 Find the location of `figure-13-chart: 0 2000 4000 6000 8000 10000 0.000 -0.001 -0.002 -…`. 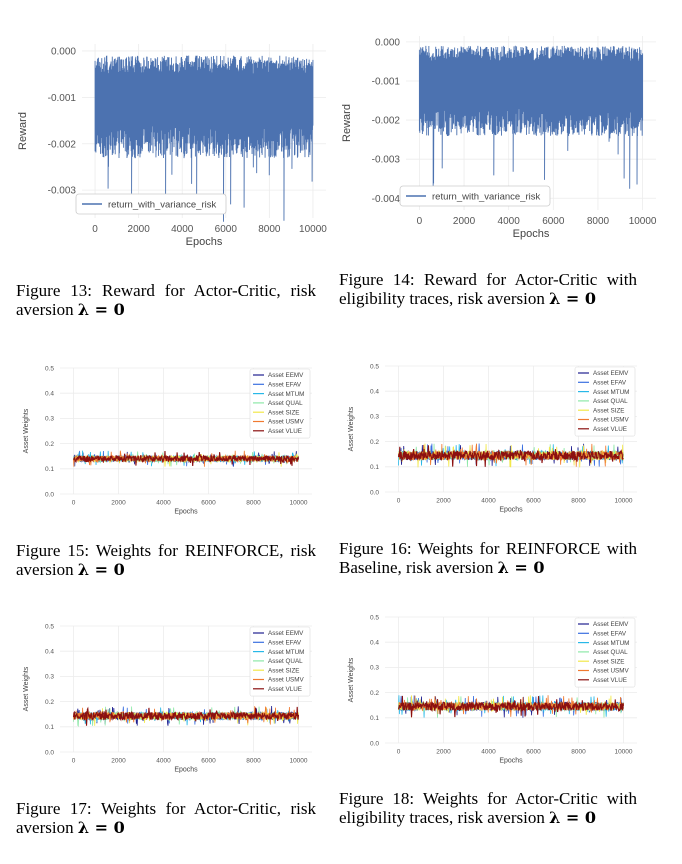

figure-13-chart: 0 2000 4000 6000 8000 10000 0.000 -0.001 -0.002 -… is located at coordinates (174, 144).